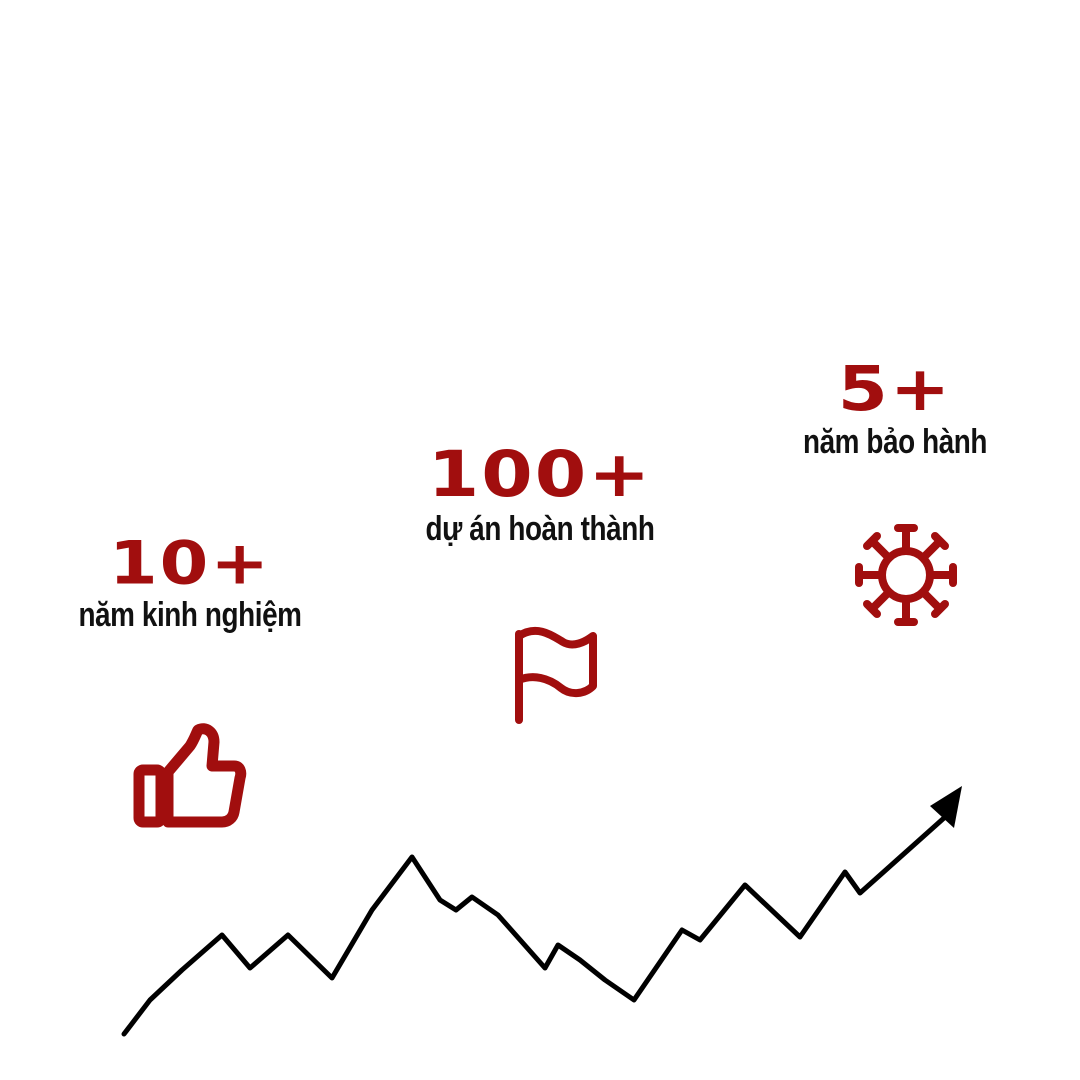 The width and height of the screenshot is (1080, 1080). Describe the element at coordinates (540, 475) in the screenshot. I see `stat-value: 100+` at that location.